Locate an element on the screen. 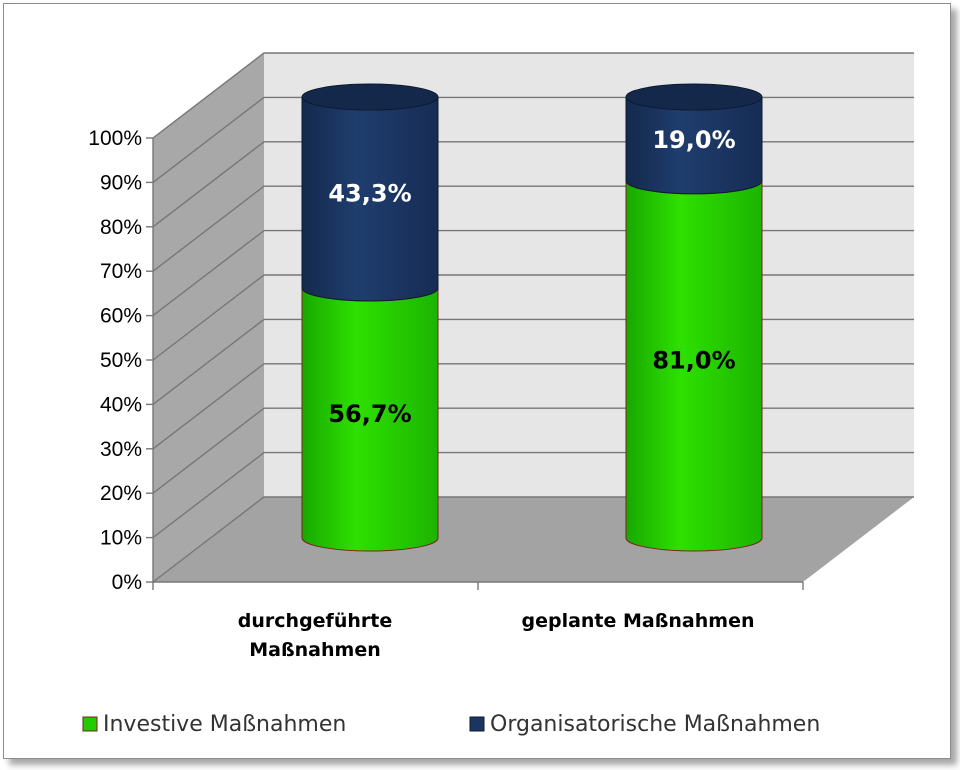  y-tick-label: 0% is located at coordinates (127, 582).